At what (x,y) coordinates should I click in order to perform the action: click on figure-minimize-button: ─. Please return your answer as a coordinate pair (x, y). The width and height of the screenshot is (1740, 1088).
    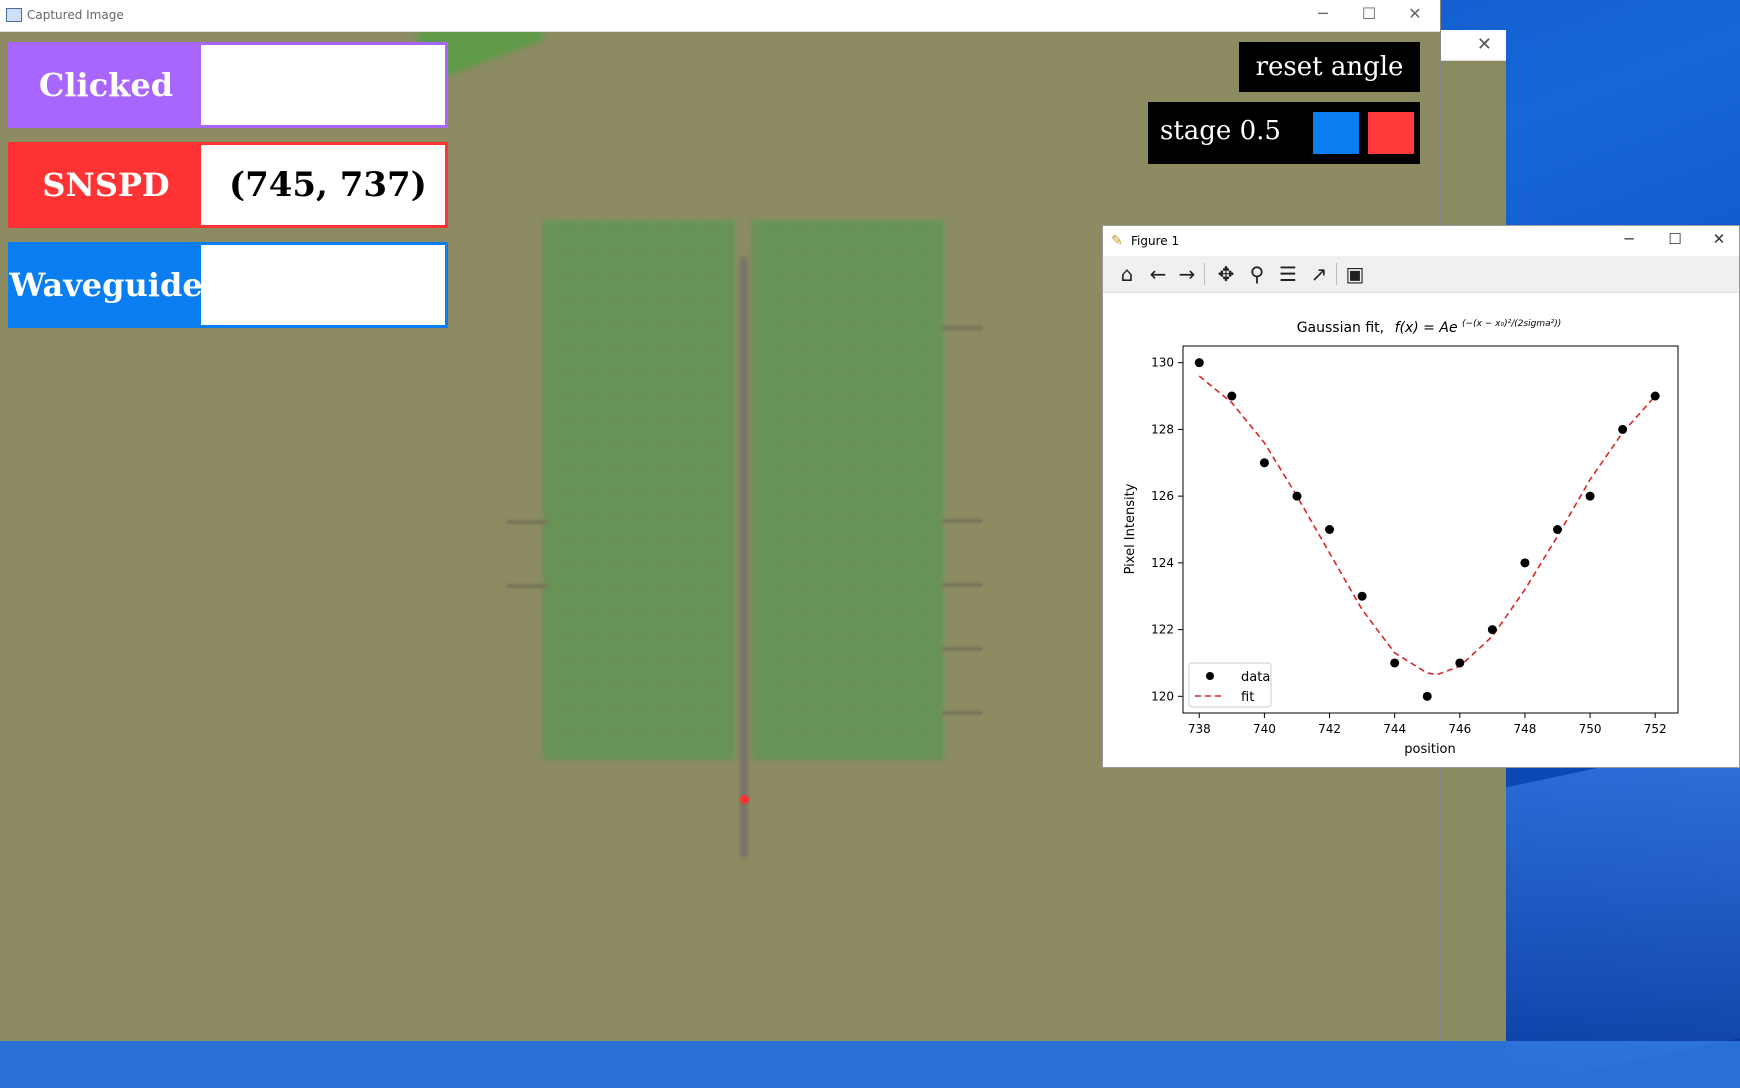
    Looking at the image, I should click on (1629, 239).